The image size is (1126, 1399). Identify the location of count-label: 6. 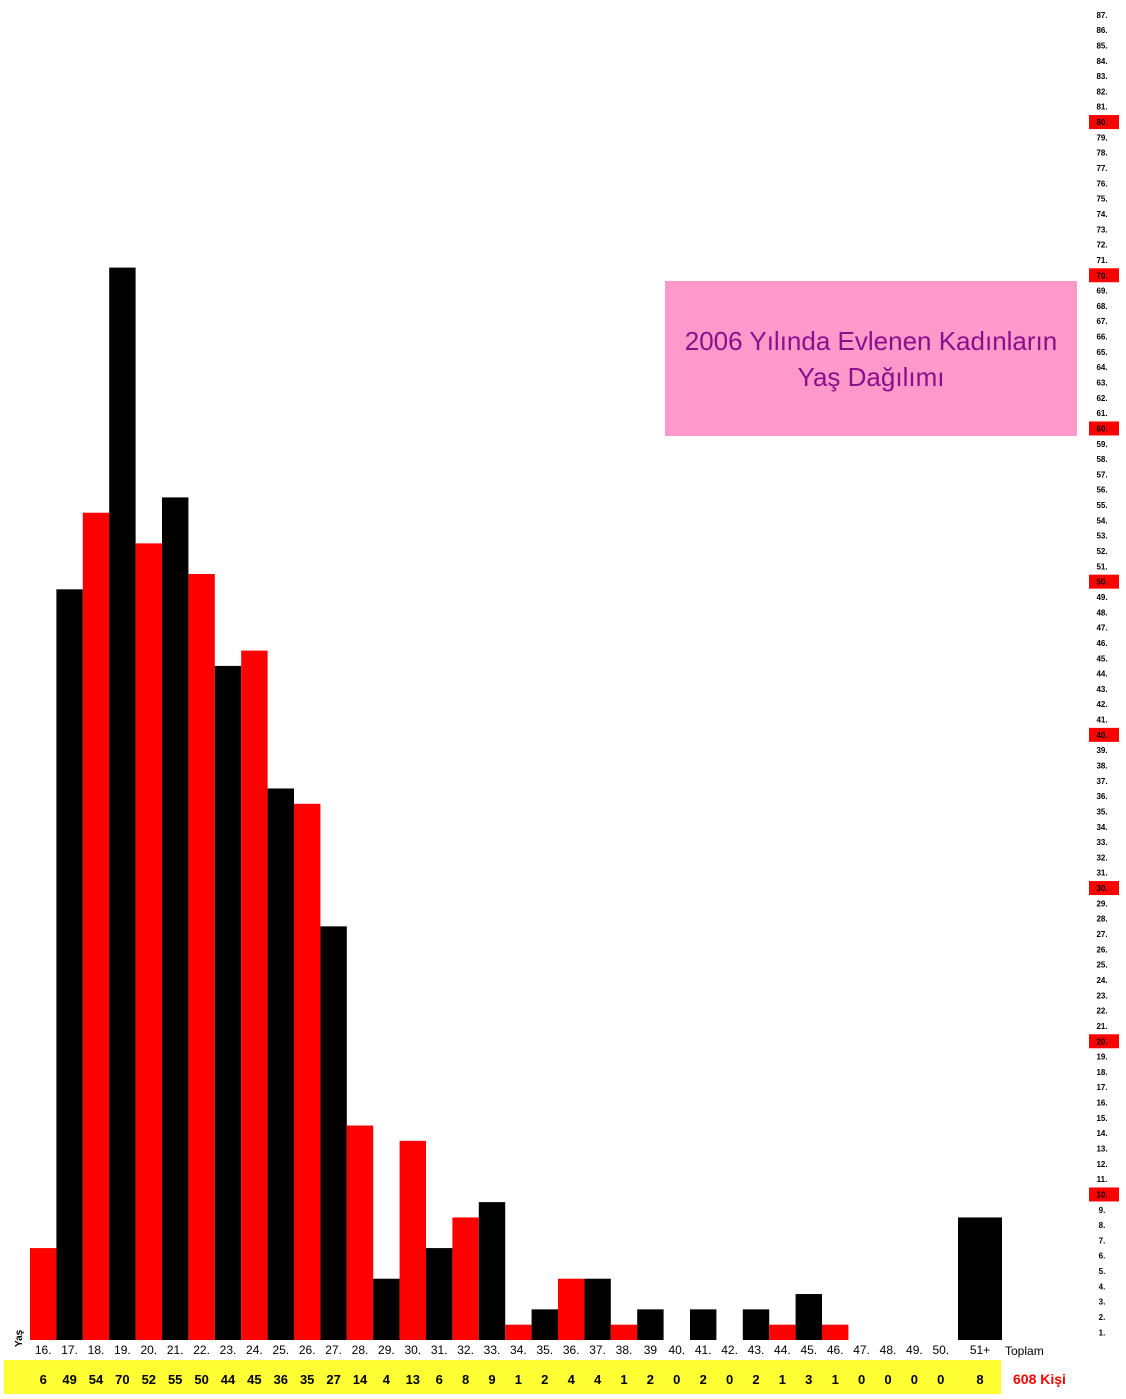
(43, 1379).